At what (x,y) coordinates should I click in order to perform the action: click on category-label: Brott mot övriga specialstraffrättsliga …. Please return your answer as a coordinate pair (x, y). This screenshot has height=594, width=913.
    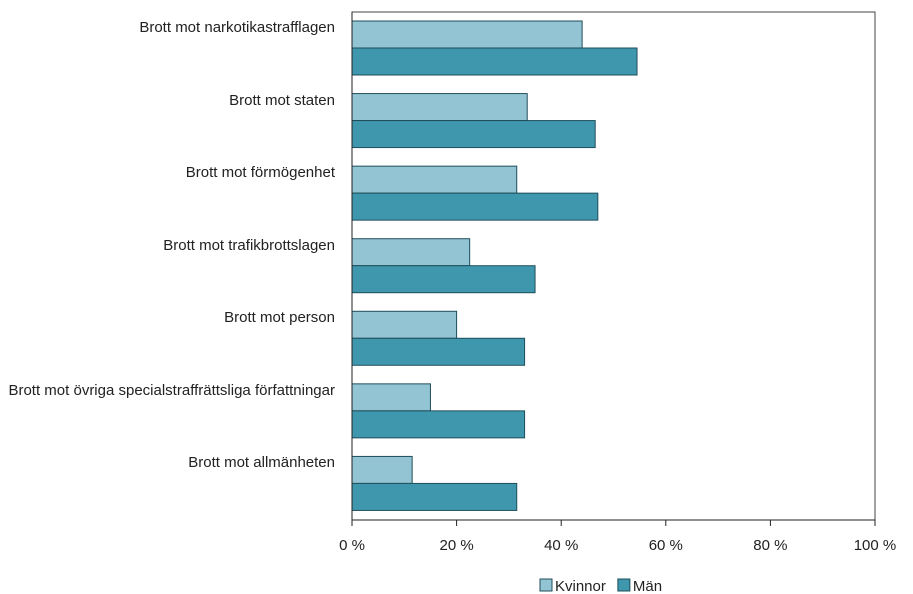
    Looking at the image, I should click on (171, 390).